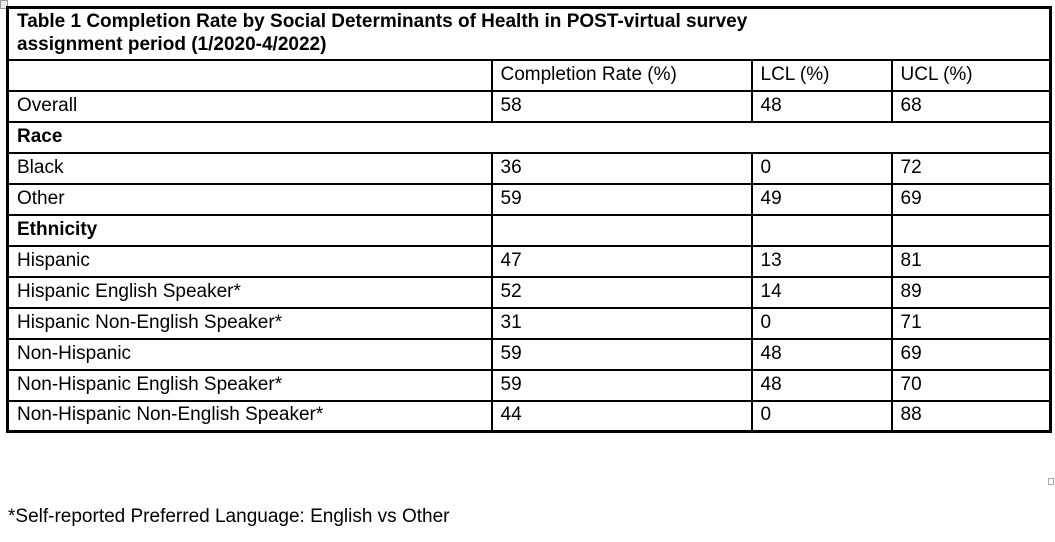 Image resolution: width=1055 pixels, height=542 pixels. I want to click on ucl-cell: 70, so click(971, 385).